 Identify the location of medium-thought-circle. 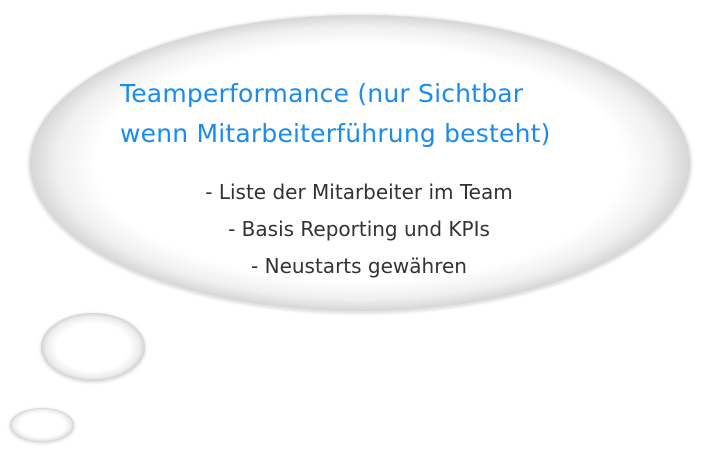
(93, 348).